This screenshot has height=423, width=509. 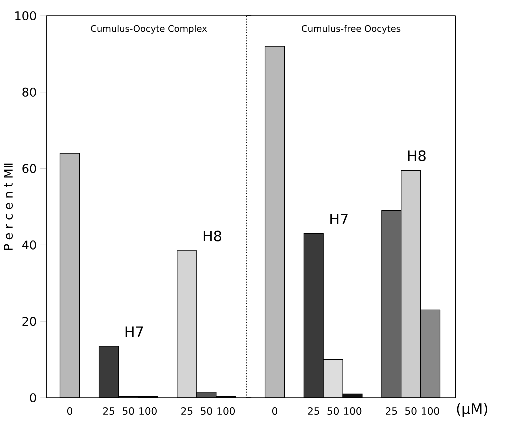 I want to click on y-tick-label: 0, so click(x=33, y=398).